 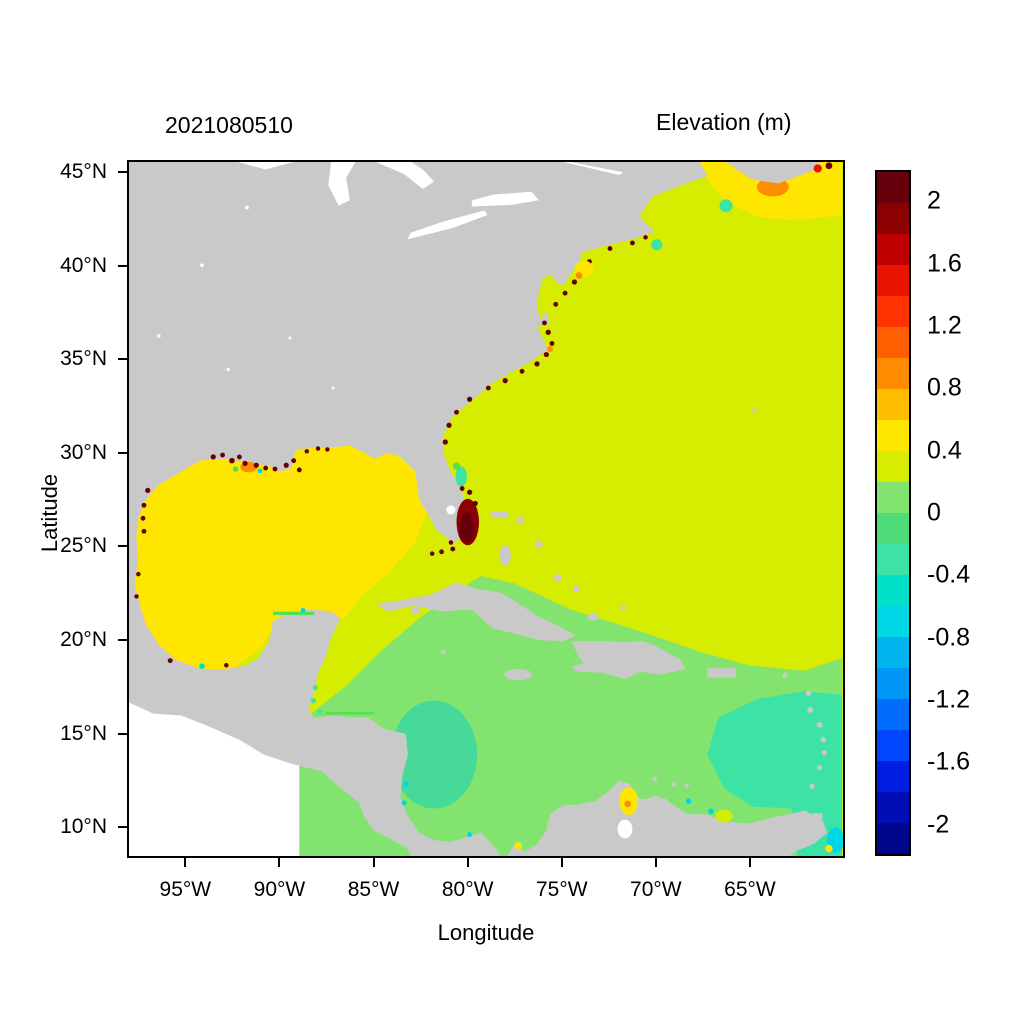 What do you see at coordinates (593, 169) in the screenshot?
I see `st-lawrence-river` at bounding box center [593, 169].